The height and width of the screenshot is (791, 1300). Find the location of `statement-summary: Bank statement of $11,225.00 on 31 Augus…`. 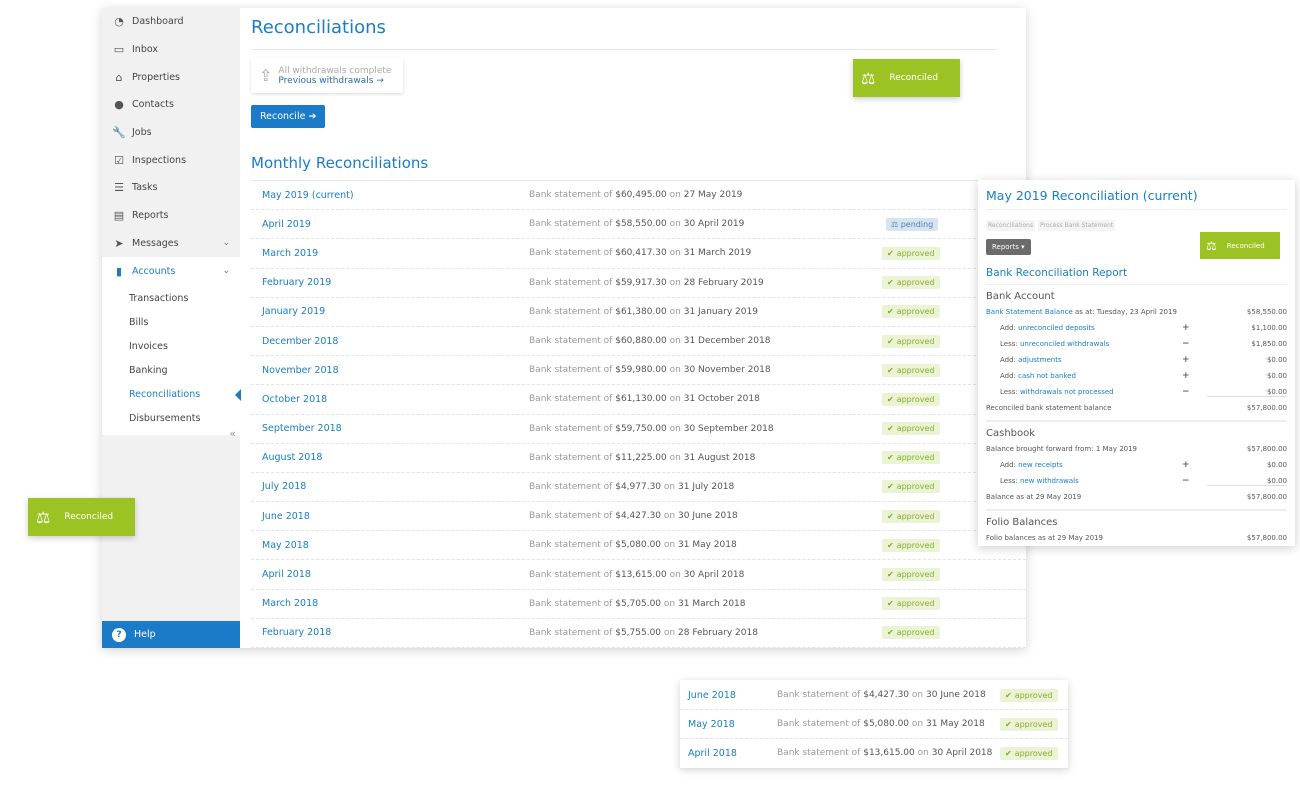

statement-summary: Bank statement of $11,225.00 on 31 Augus… is located at coordinates (642, 458).